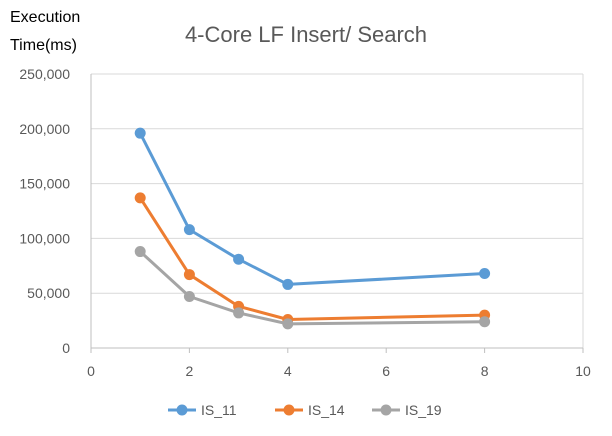 The height and width of the screenshot is (436, 612). Describe the element at coordinates (45, 17) in the screenshot. I see `y-axis-label-line-1: Execution` at that location.